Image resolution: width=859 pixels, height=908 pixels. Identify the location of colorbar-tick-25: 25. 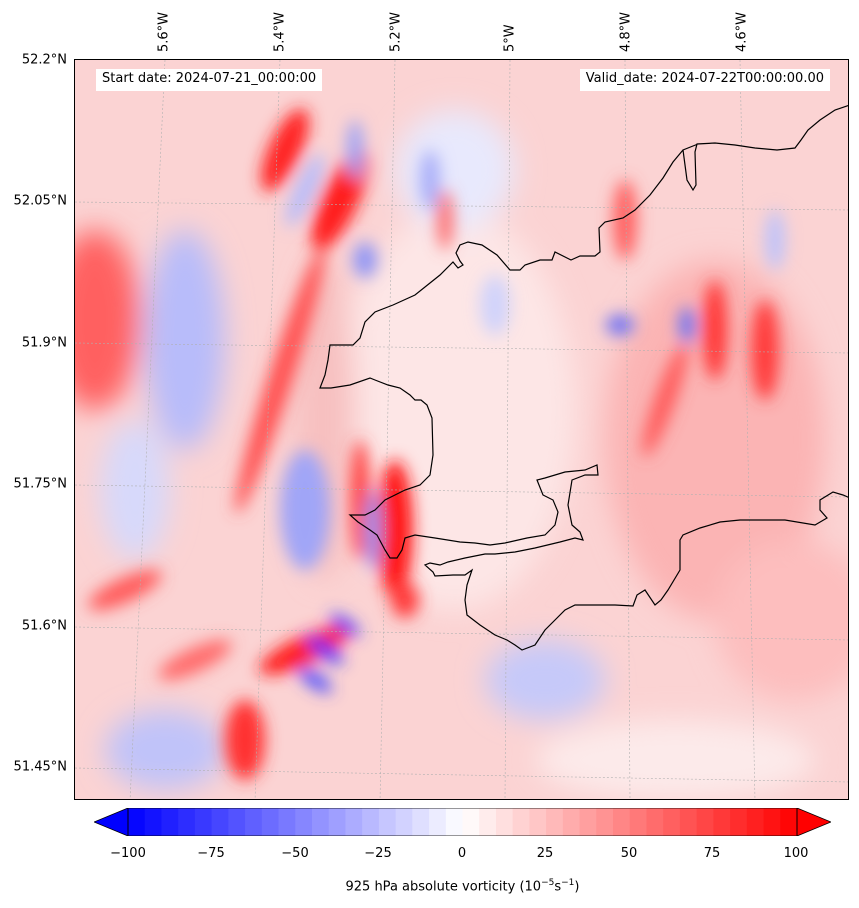
(545, 853).